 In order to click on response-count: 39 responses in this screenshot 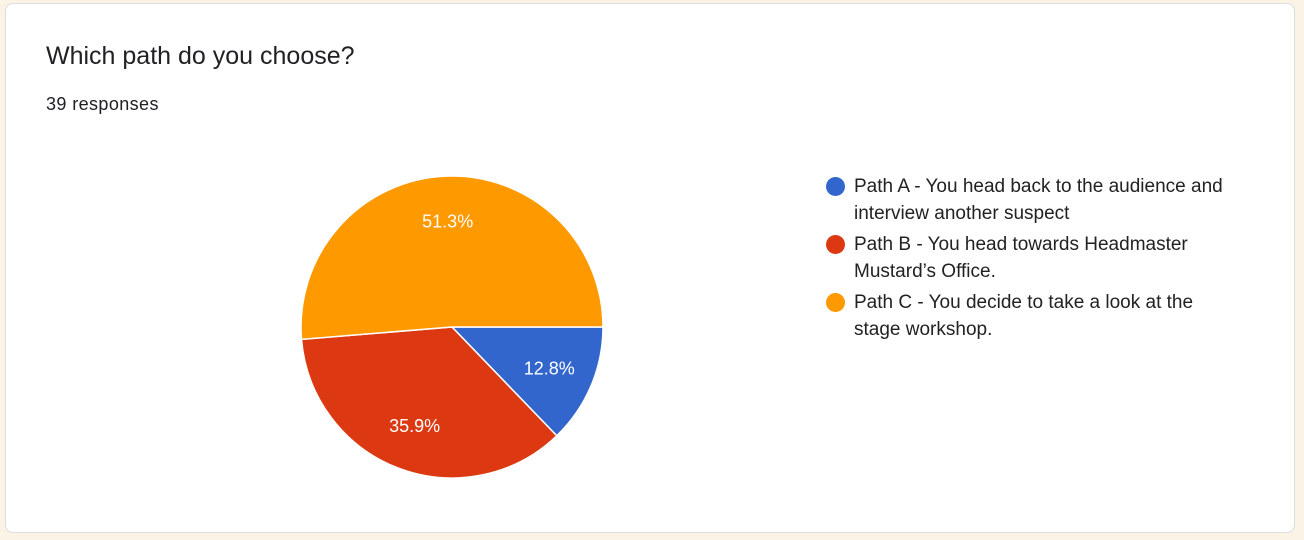, I will do `click(102, 104)`.